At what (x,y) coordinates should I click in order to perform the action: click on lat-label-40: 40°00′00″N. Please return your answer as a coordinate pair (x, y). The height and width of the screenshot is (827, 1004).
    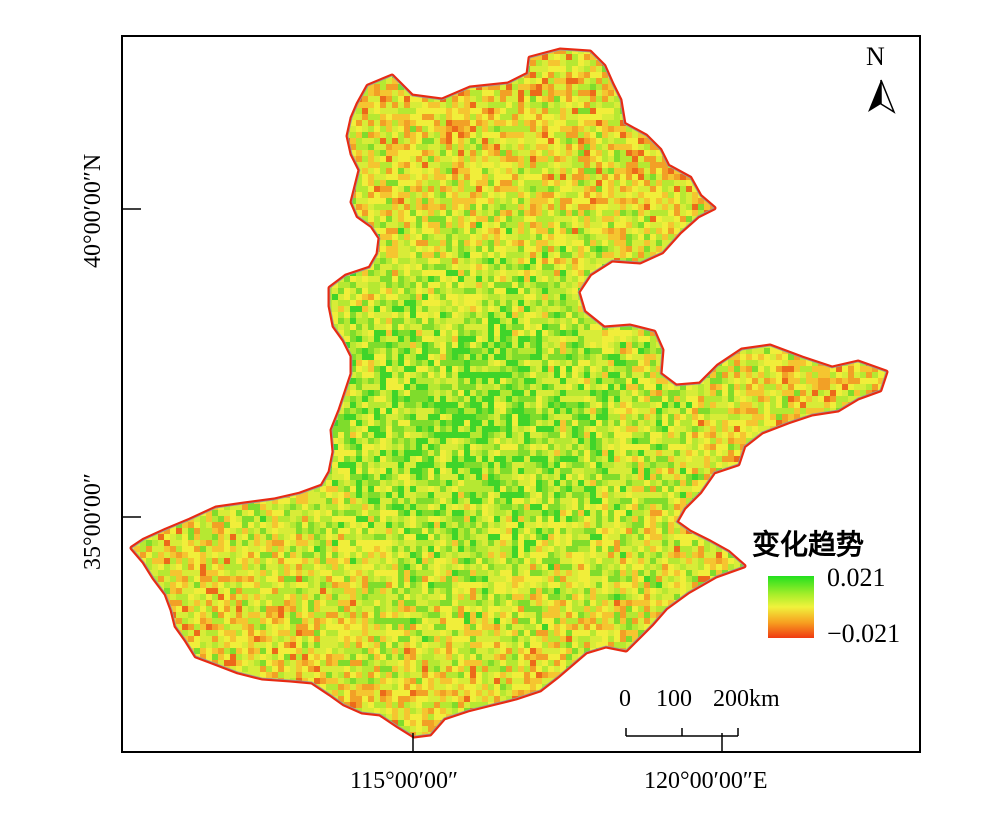
    Looking at the image, I should click on (93, 210).